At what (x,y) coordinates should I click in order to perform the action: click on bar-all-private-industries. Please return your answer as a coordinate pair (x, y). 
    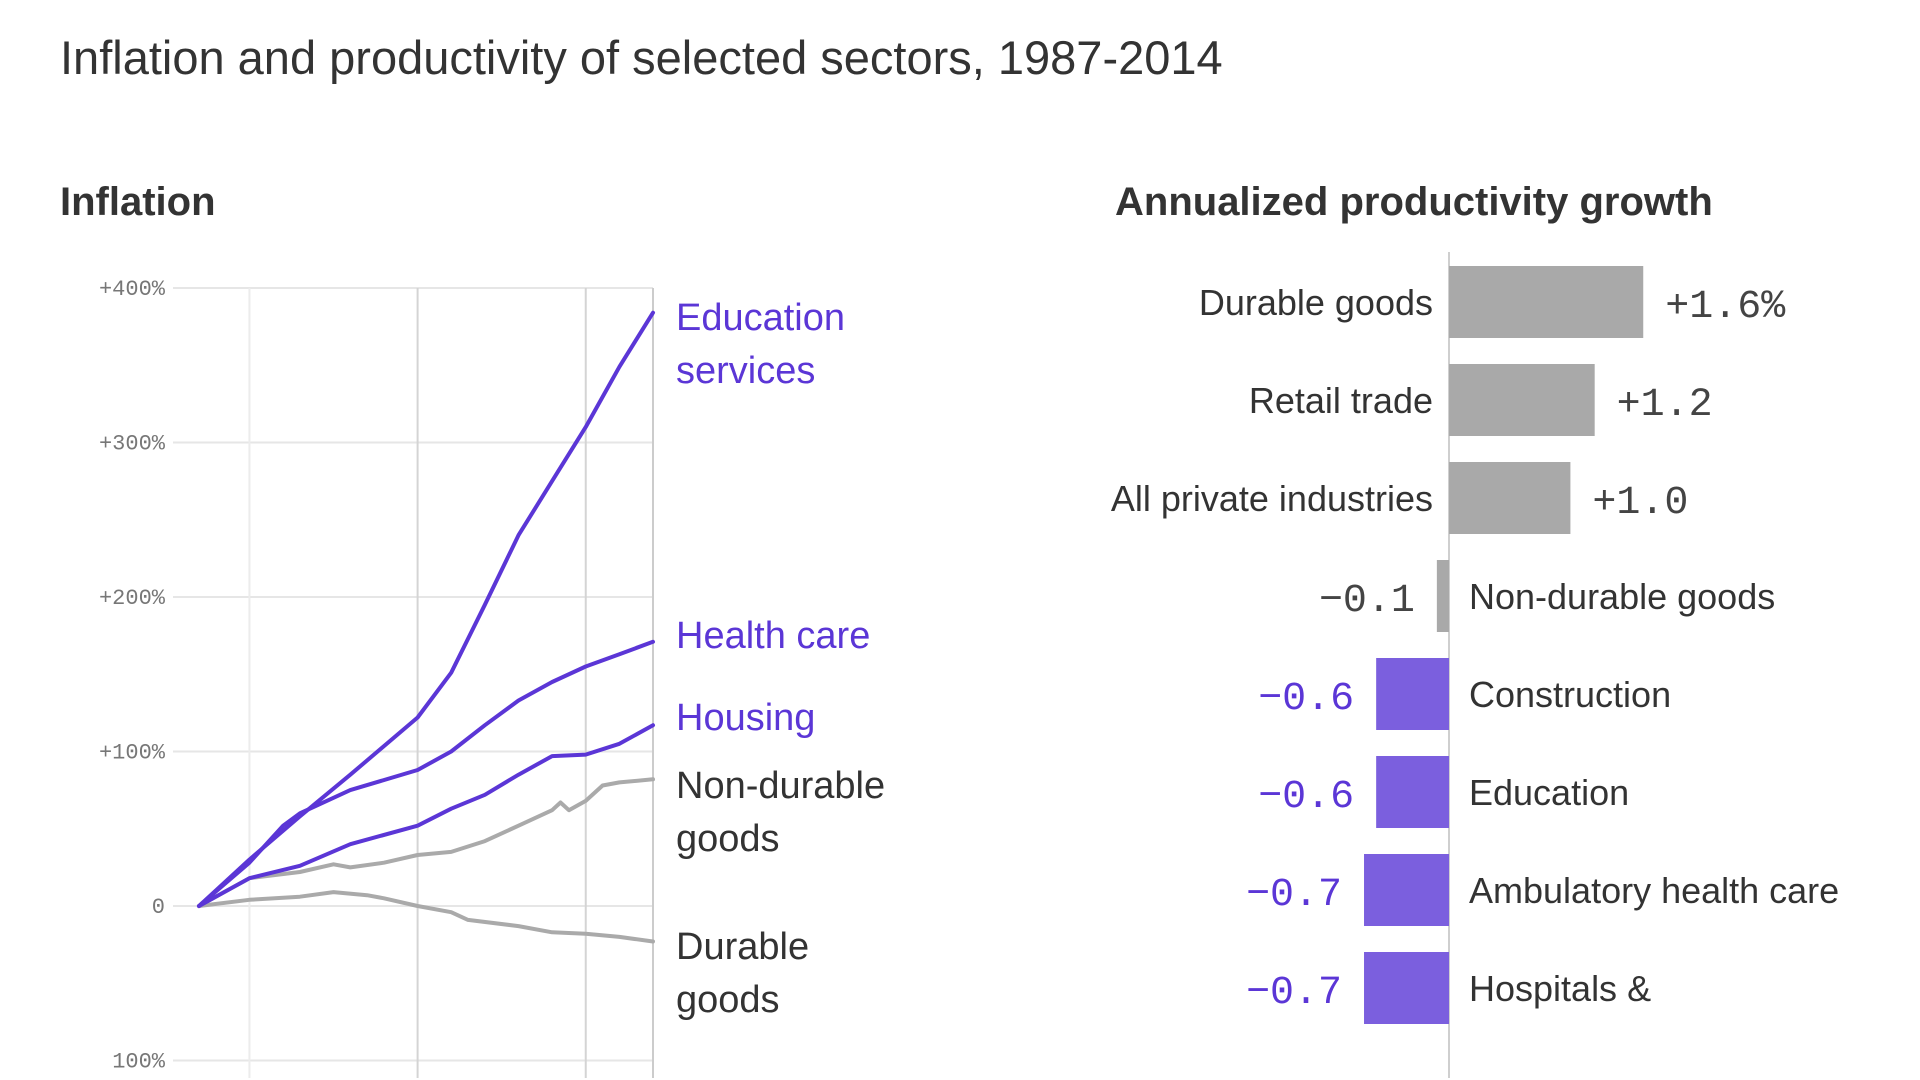
    Looking at the image, I should click on (1510, 498).